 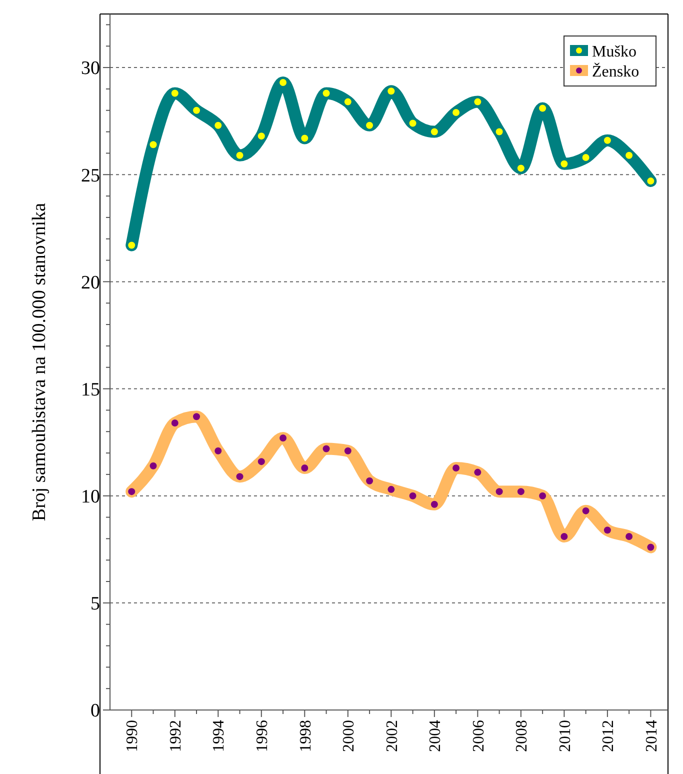 What do you see at coordinates (95, 711) in the screenshot?
I see `y-tick-label: 0` at bounding box center [95, 711].